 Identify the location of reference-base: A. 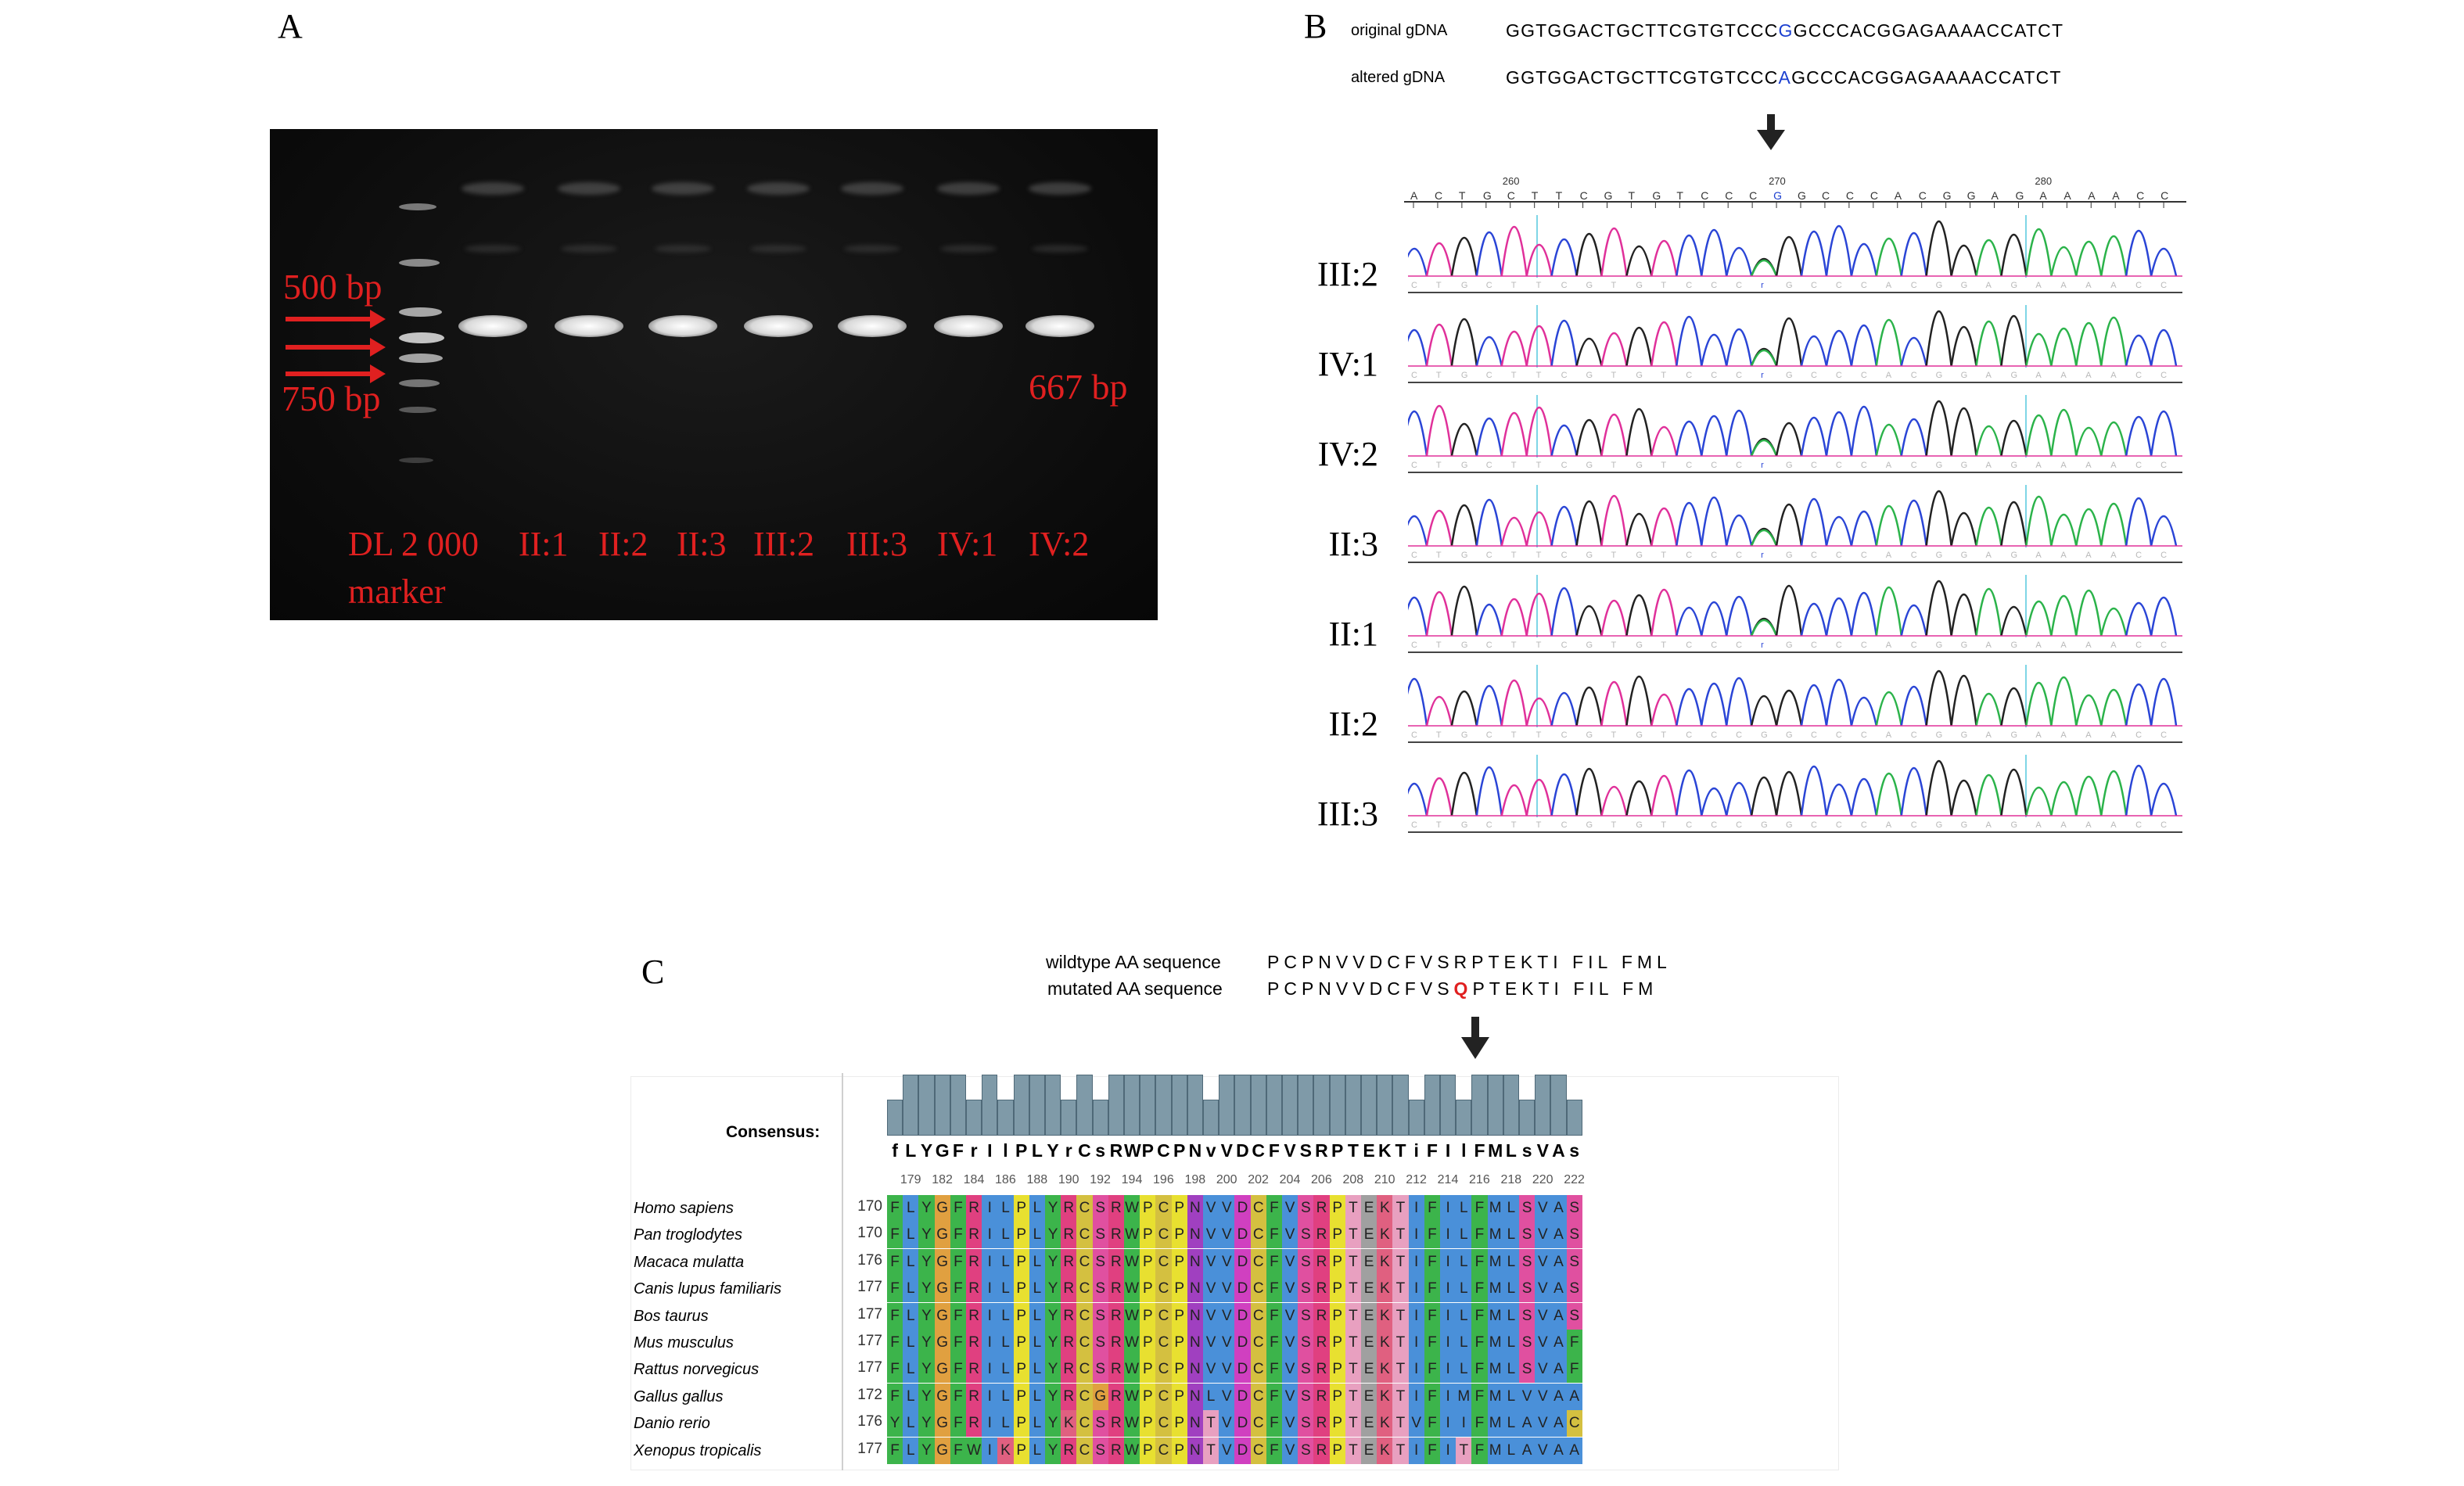
(1898, 195).